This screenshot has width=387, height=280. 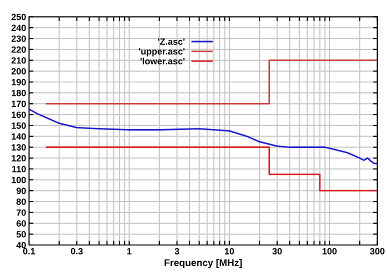 I want to click on x-tick-label: 3, so click(x=177, y=251).